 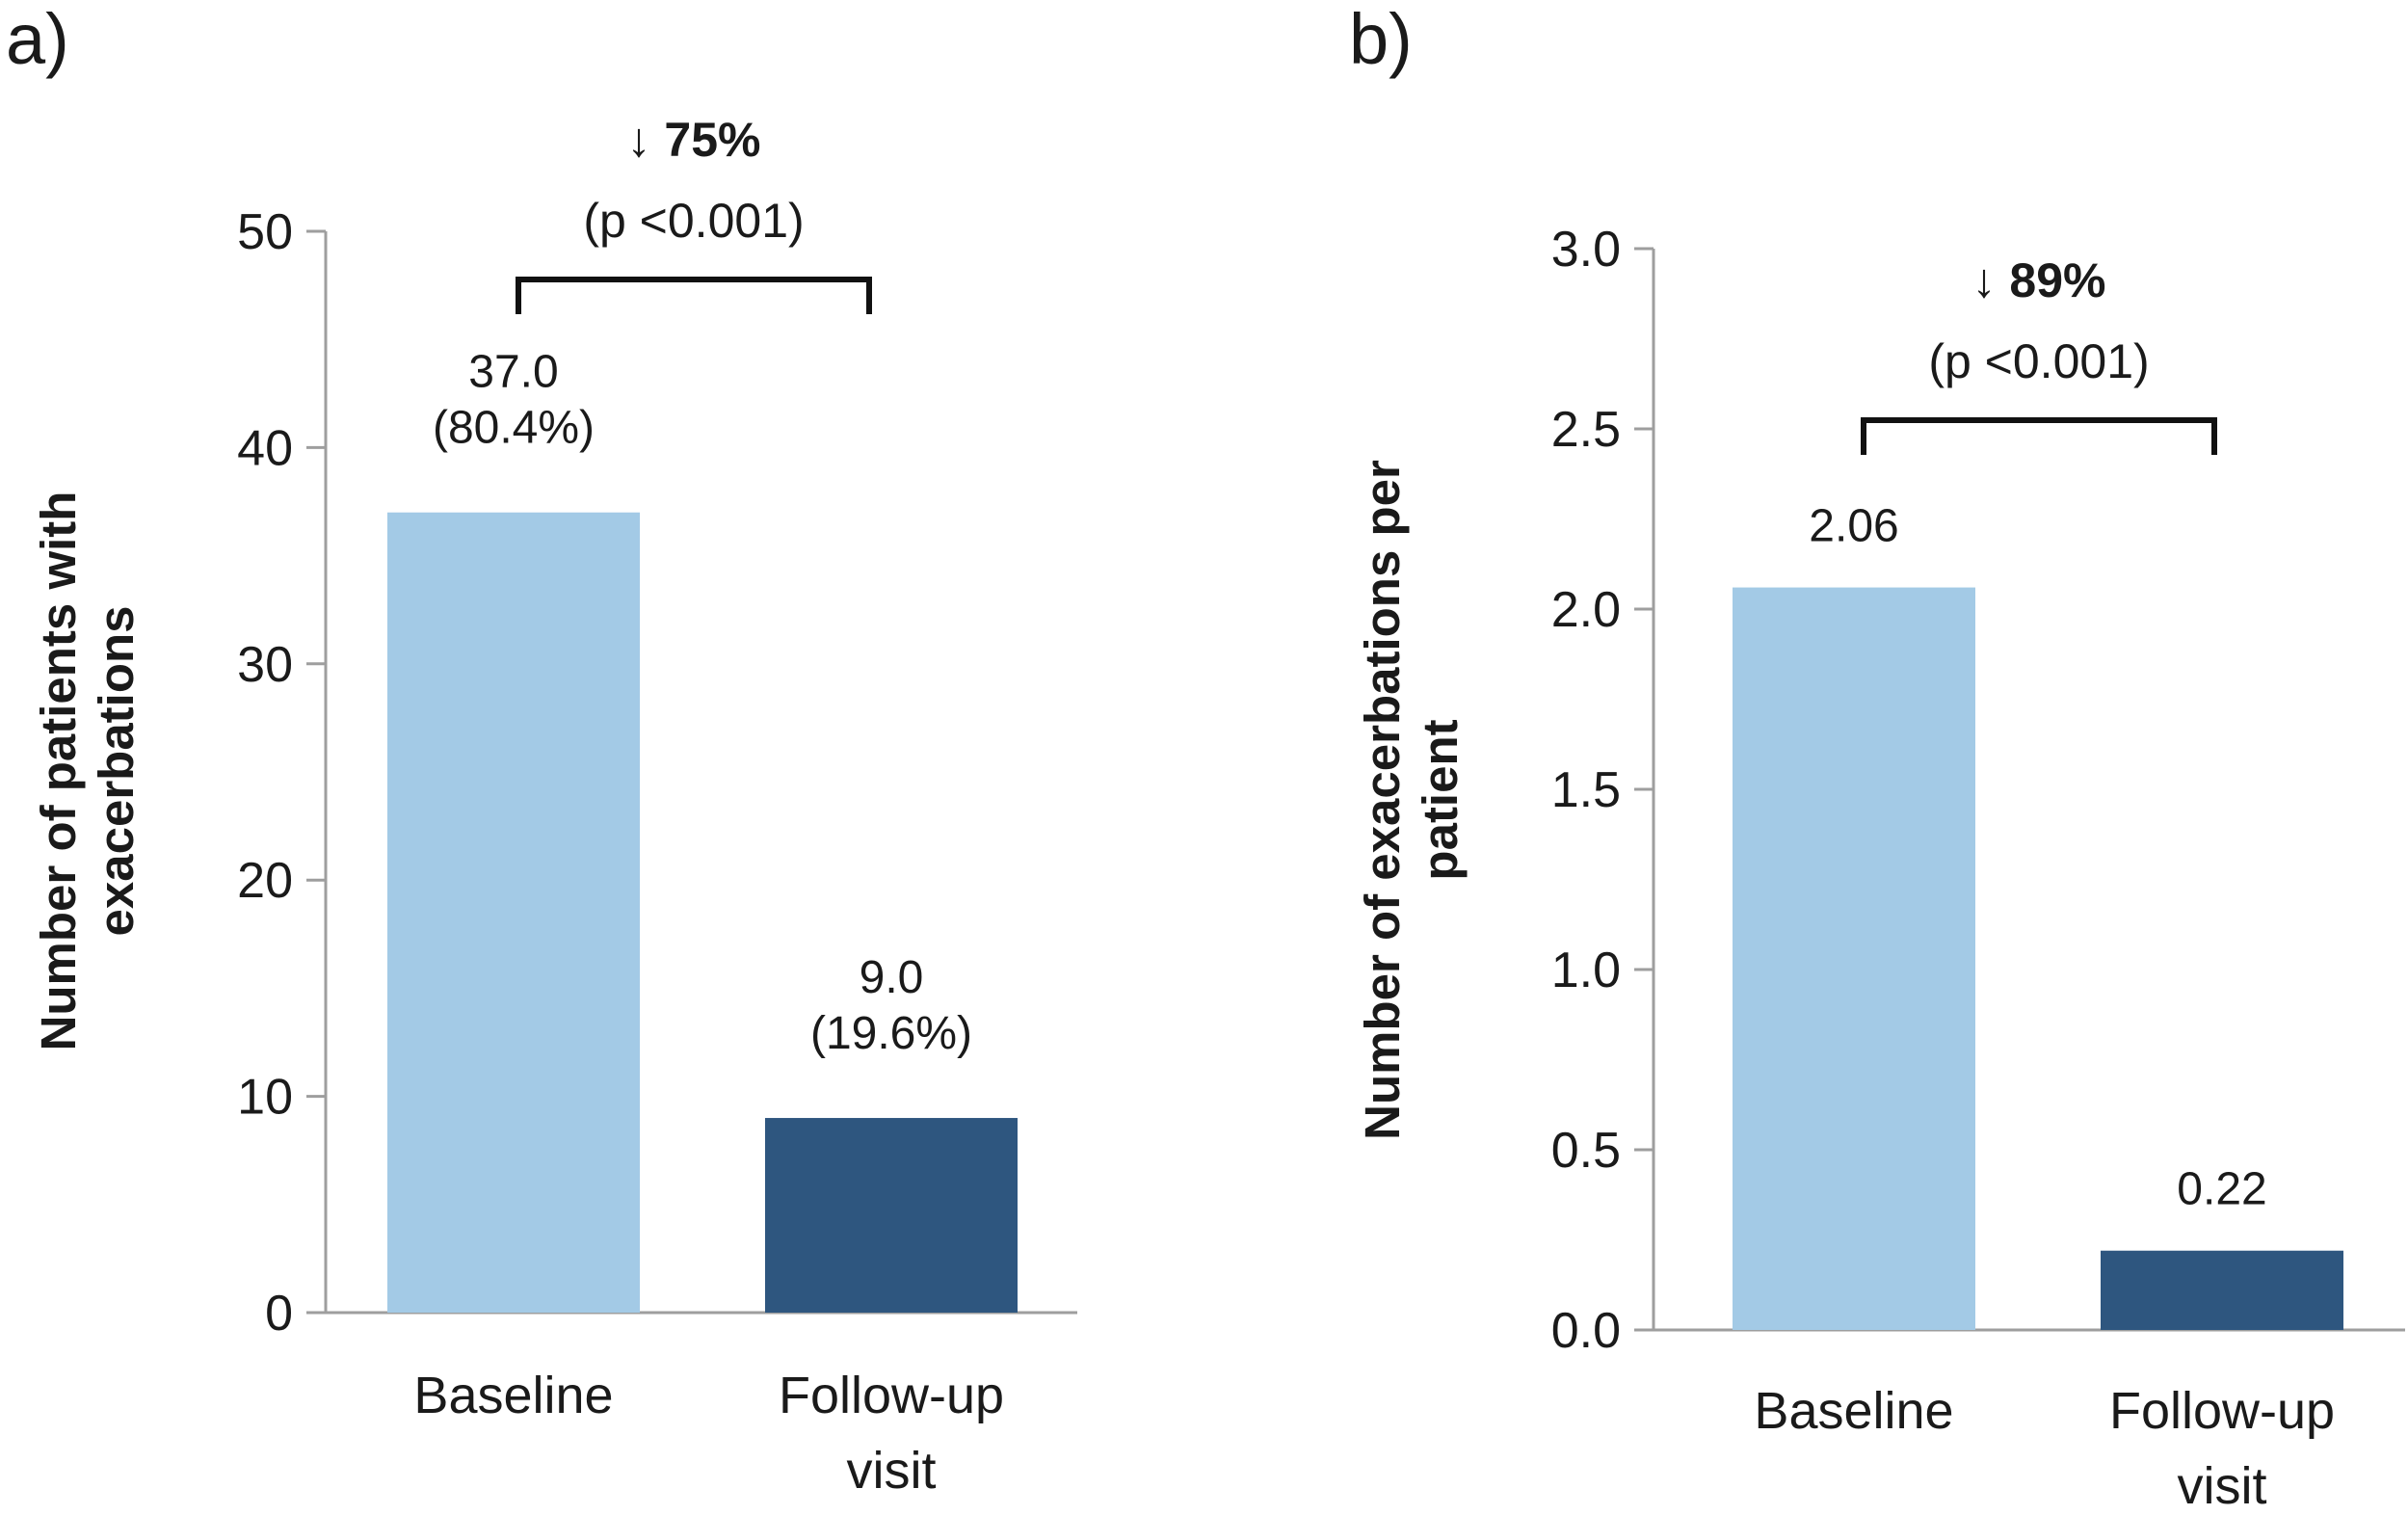 I want to click on data-label: (80.4%), so click(x=514, y=428).